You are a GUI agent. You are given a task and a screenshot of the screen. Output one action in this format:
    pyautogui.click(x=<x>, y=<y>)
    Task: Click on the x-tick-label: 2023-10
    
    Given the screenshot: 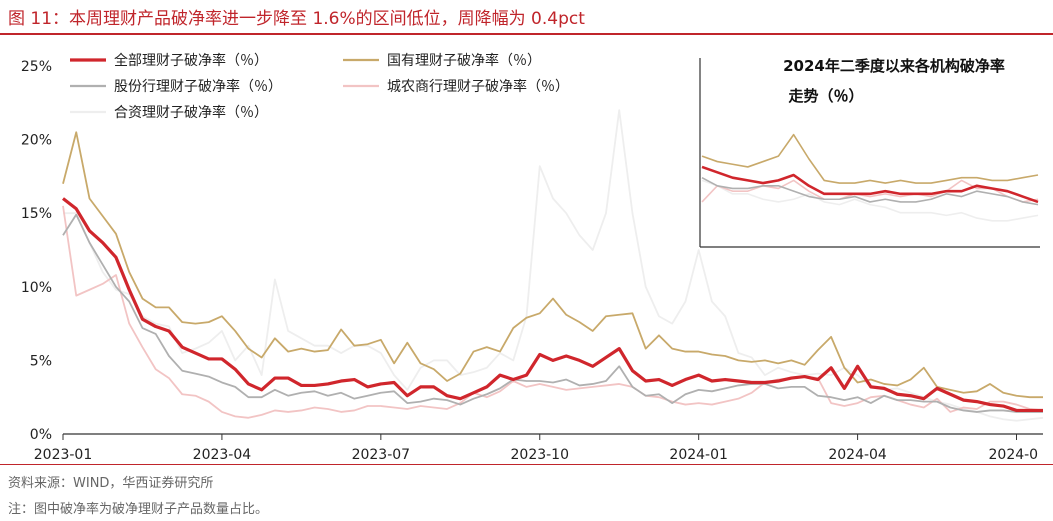 What is the action you would take?
    pyautogui.click(x=540, y=455)
    